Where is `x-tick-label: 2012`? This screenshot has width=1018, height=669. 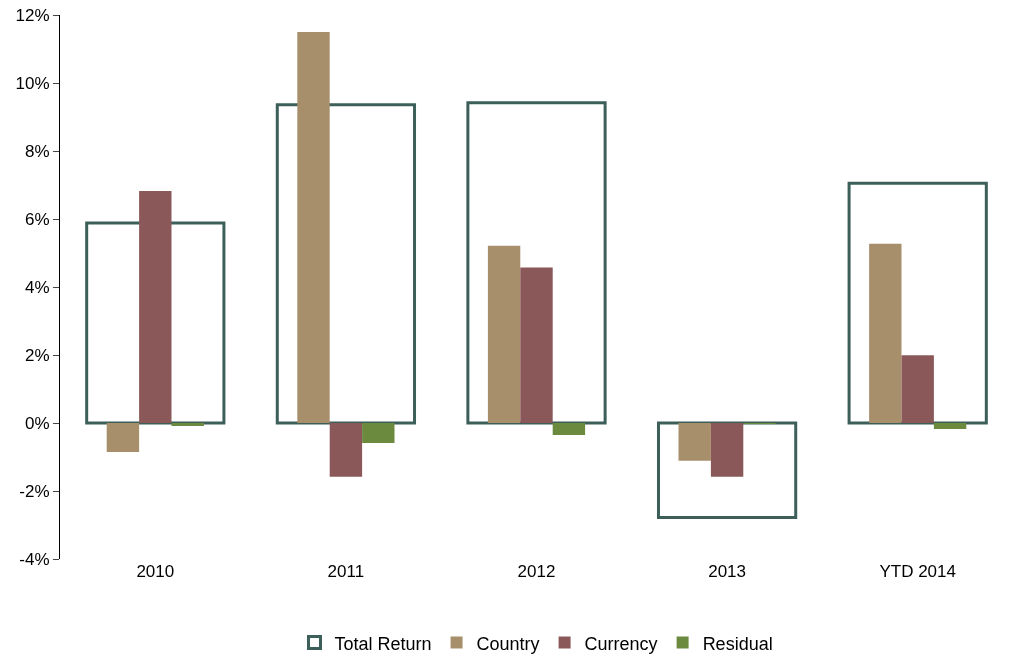
x-tick-label: 2012 is located at coordinates (536, 571).